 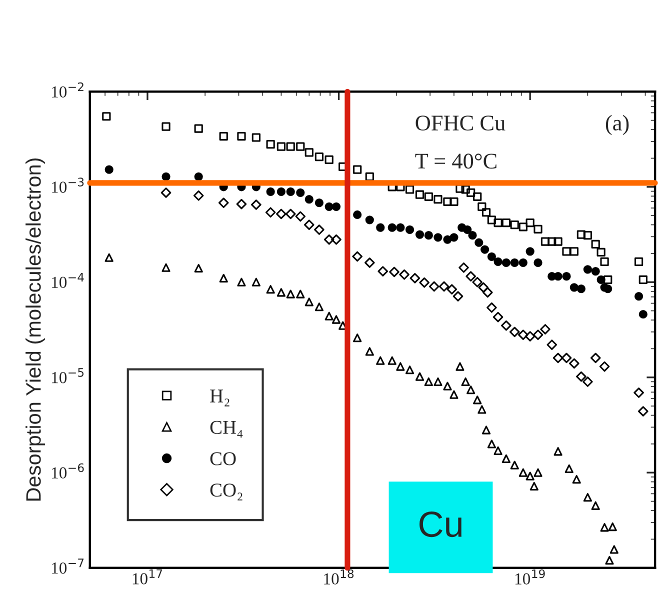 I want to click on x-tick-label: 10$^{17}$, so click(x=147, y=576).